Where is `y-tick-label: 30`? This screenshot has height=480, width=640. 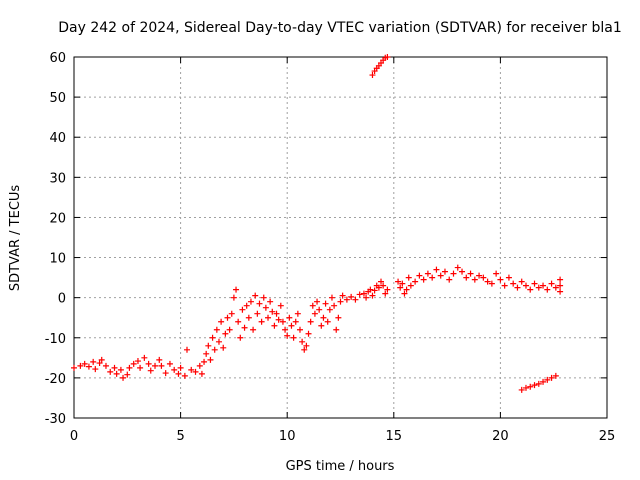
y-tick-label: 30 is located at coordinates (57, 178).